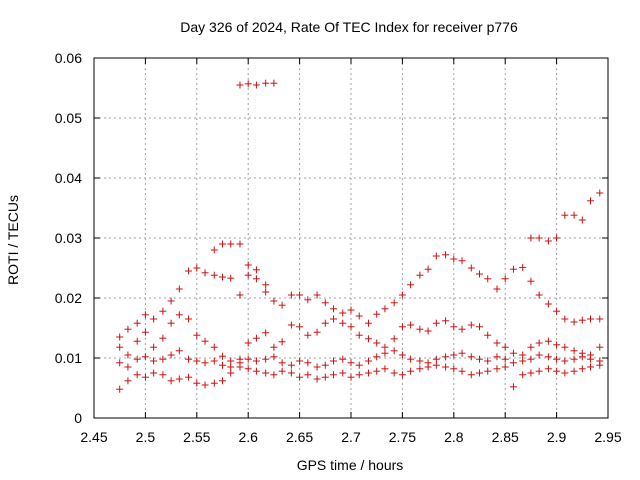 The width and height of the screenshot is (640, 480). I want to click on y-tick-label: 0.01, so click(68, 358).